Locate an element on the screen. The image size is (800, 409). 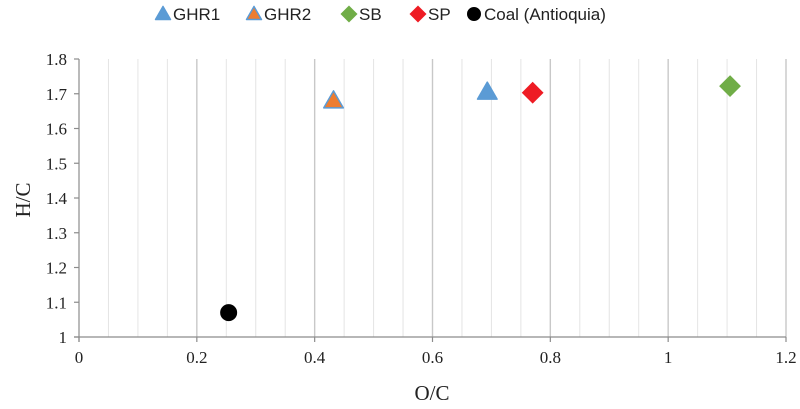
y-tick-label: 1.2 is located at coordinates (56, 268).